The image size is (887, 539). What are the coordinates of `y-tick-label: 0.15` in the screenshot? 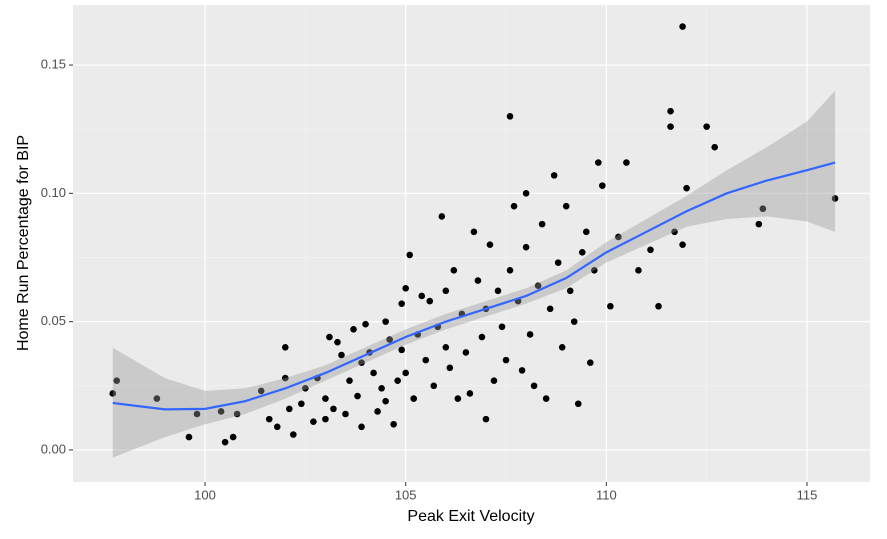 It's located at (53, 63).